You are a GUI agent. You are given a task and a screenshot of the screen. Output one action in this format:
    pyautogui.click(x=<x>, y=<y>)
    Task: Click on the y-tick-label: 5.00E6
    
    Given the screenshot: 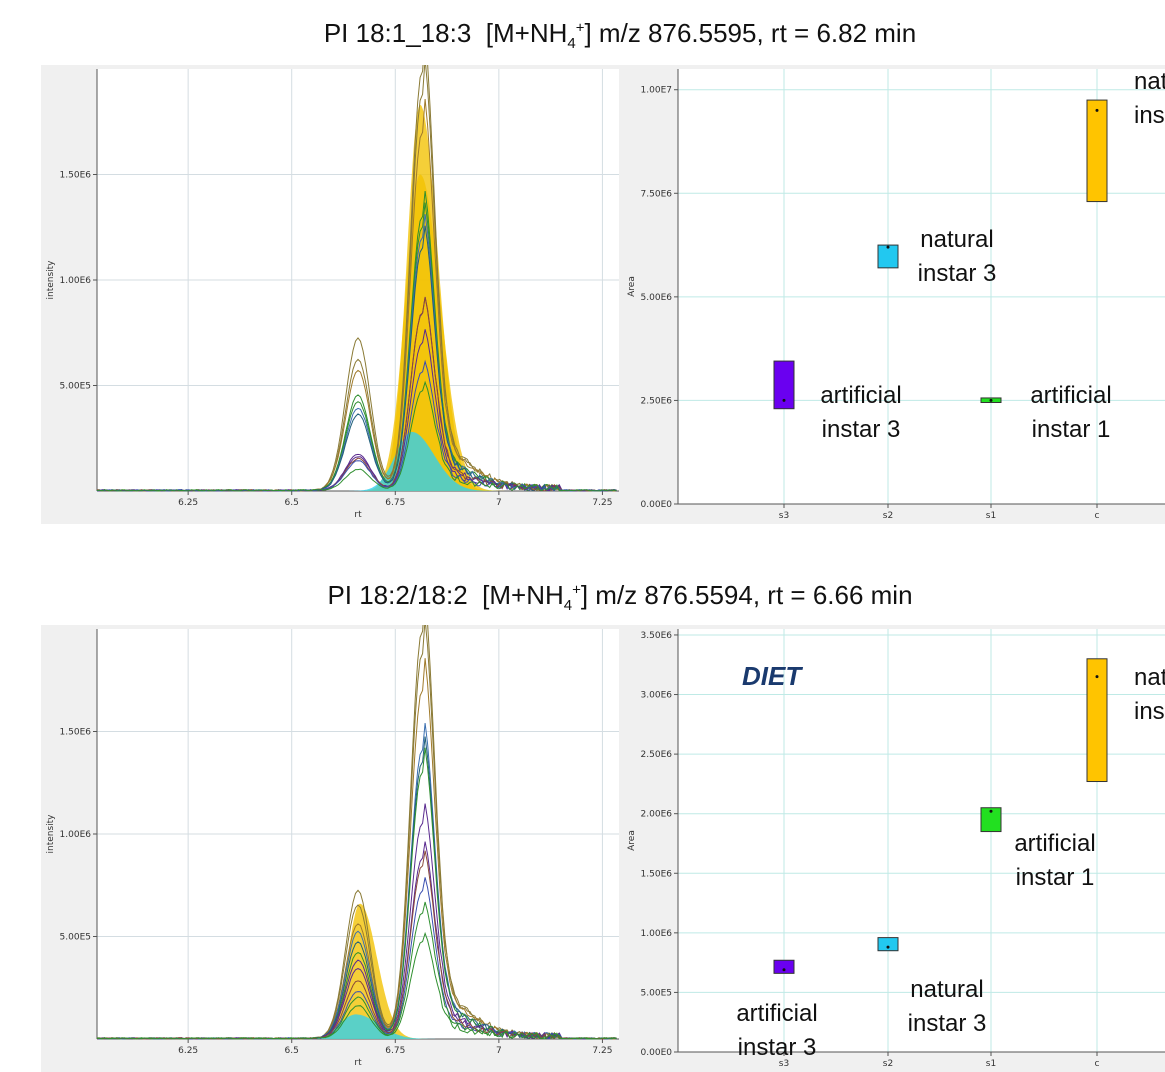 What is the action you would take?
    pyautogui.click(x=657, y=298)
    